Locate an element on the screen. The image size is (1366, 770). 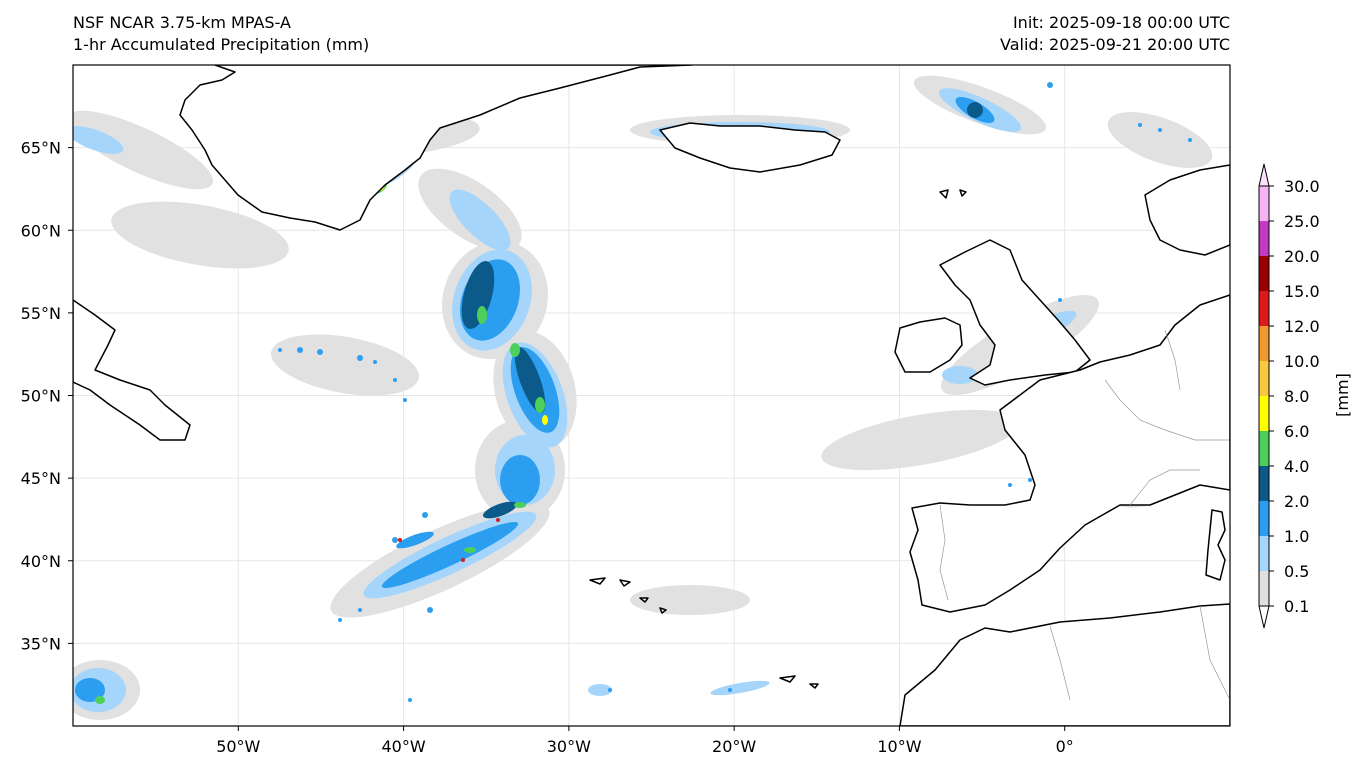
lat-tick-label: 35°N is located at coordinates (41, 643).